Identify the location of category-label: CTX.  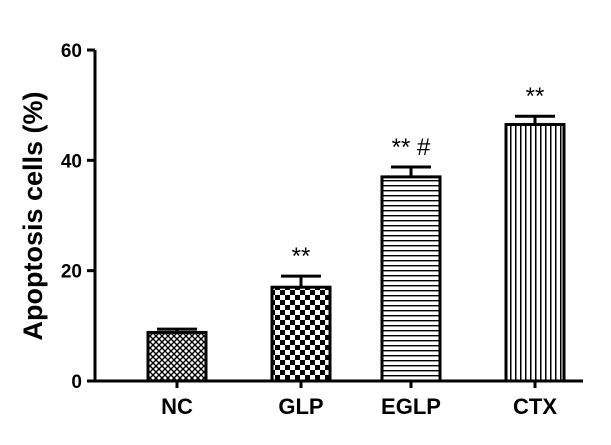
(535, 406).